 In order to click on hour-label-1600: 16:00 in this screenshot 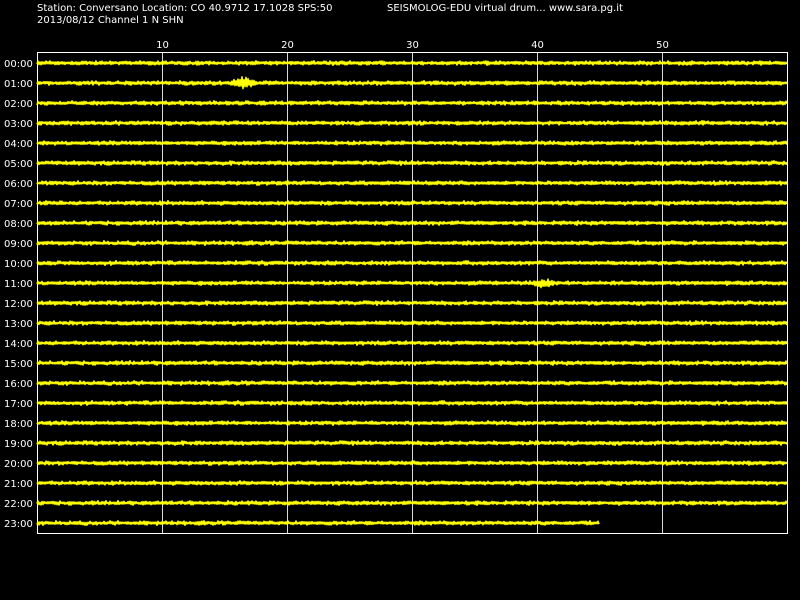, I will do `click(18, 384)`.